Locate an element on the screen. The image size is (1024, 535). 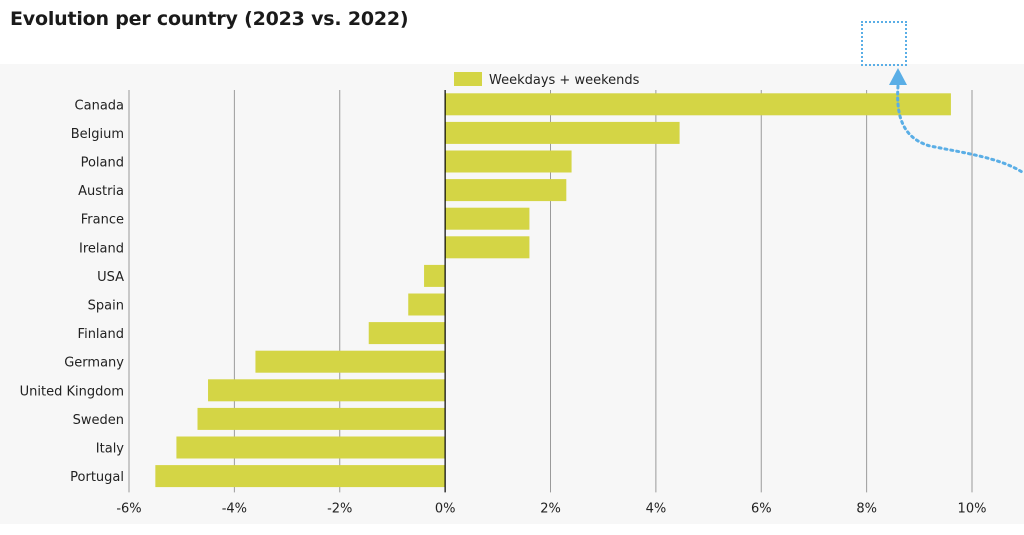
legend-label: Weekdays + weekends is located at coordinates (564, 80).